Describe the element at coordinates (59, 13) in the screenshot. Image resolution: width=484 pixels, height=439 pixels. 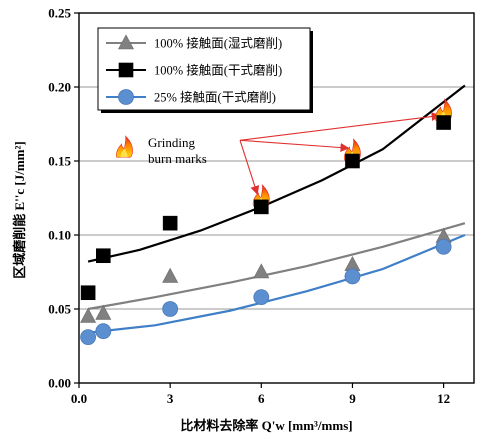
I see `y-tick-label: 0.25` at that location.